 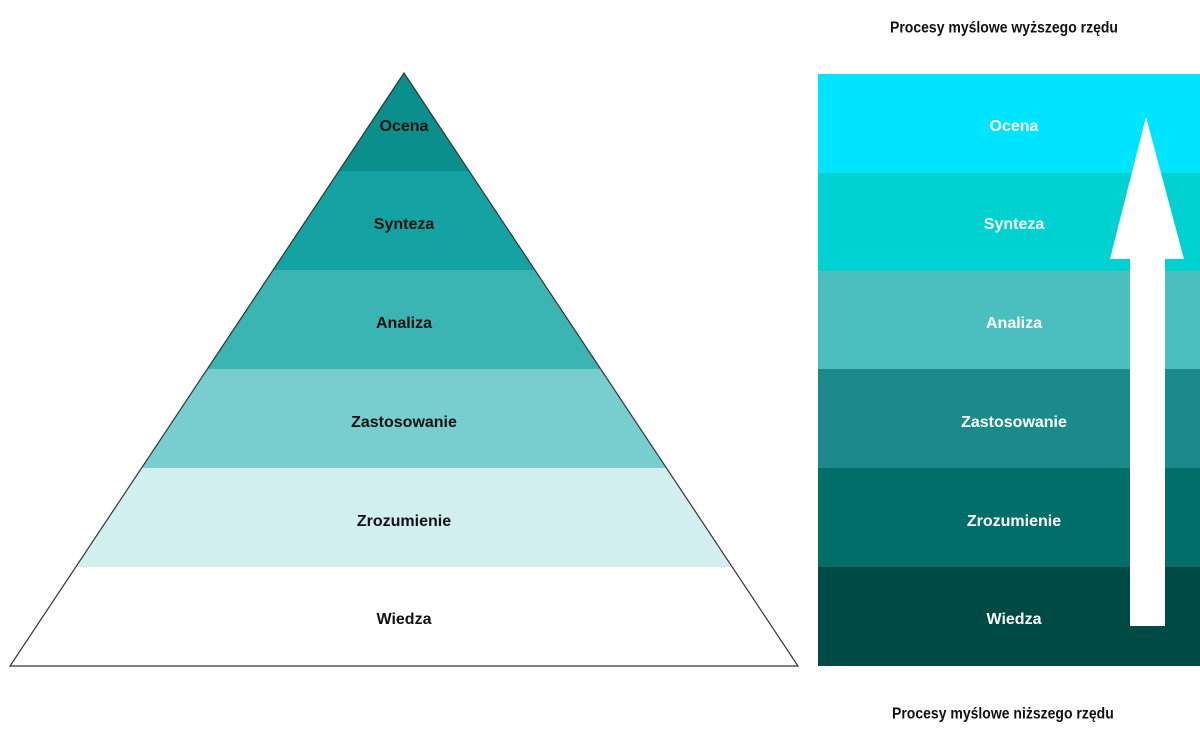 I want to click on pyramid-level-ocena, so click(x=404, y=122).